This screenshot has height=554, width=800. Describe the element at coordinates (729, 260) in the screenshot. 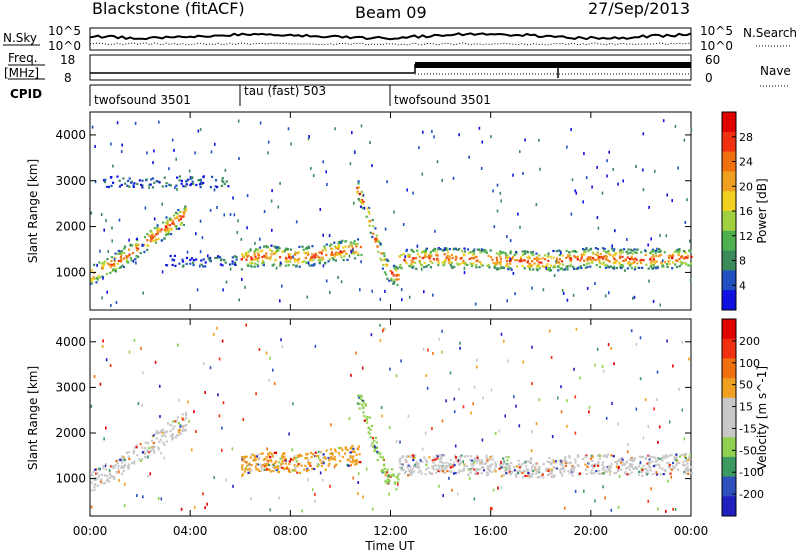

I see `power-colorbar-swatch` at that location.